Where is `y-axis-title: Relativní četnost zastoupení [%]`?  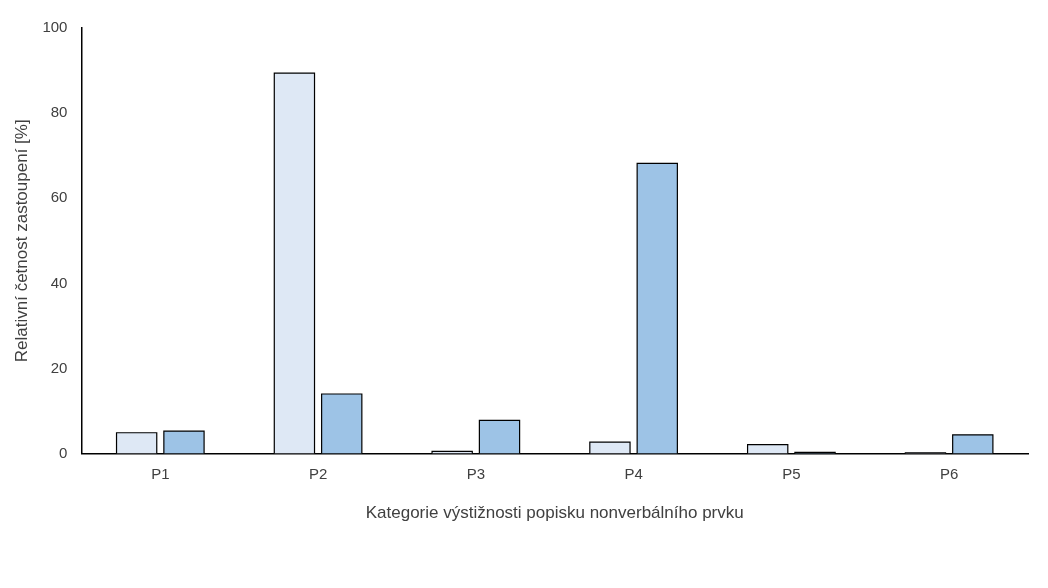 y-axis-title: Relativní četnost zastoupení [%] is located at coordinates (21, 241).